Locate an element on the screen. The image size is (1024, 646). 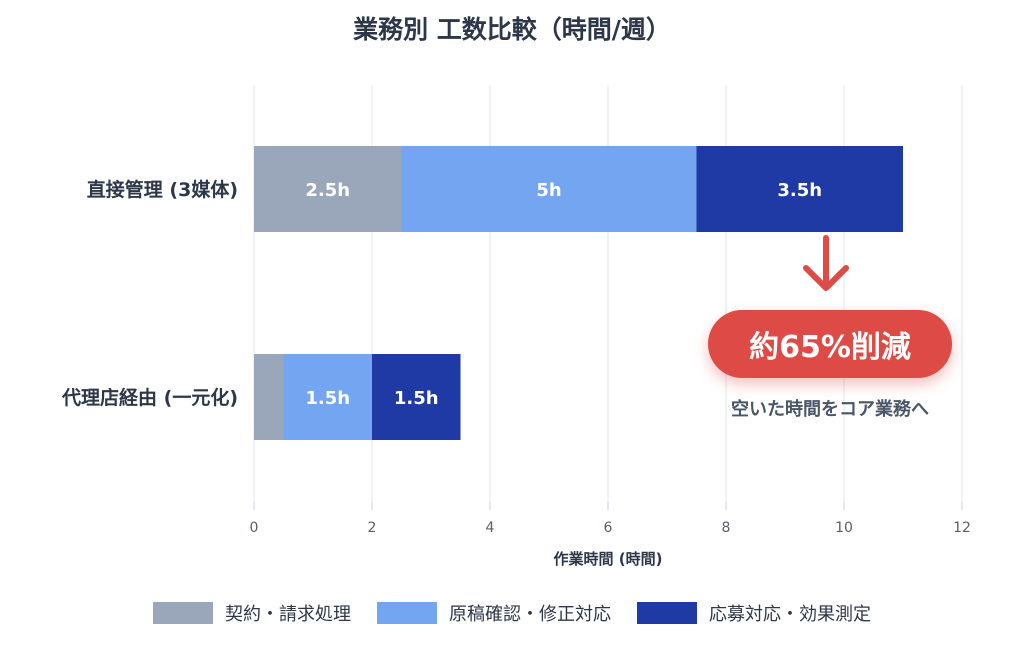
data-label: 3.5h is located at coordinates (799, 190).